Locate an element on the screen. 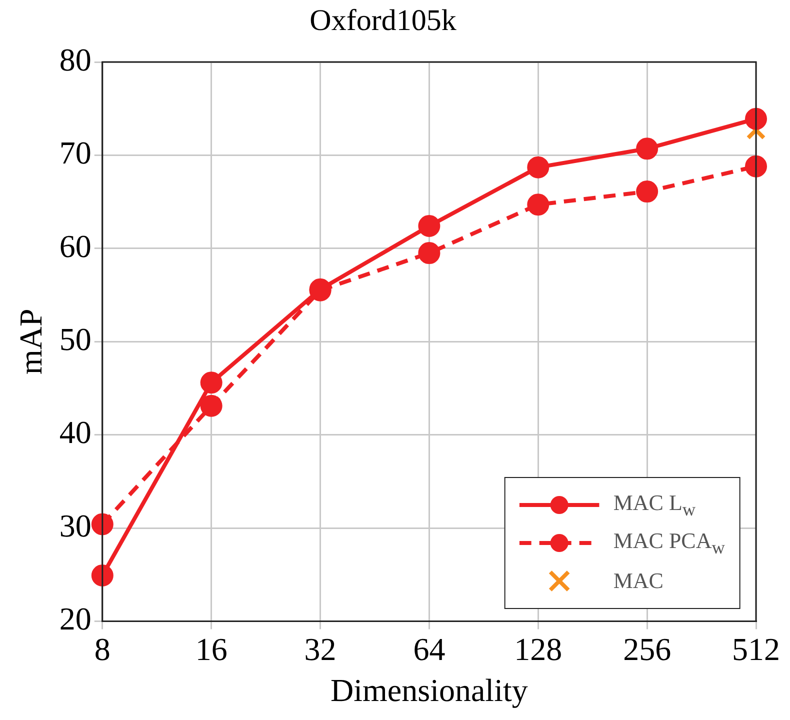 This screenshot has height=720, width=790. y-axis-title: mAP is located at coordinates (30, 341).